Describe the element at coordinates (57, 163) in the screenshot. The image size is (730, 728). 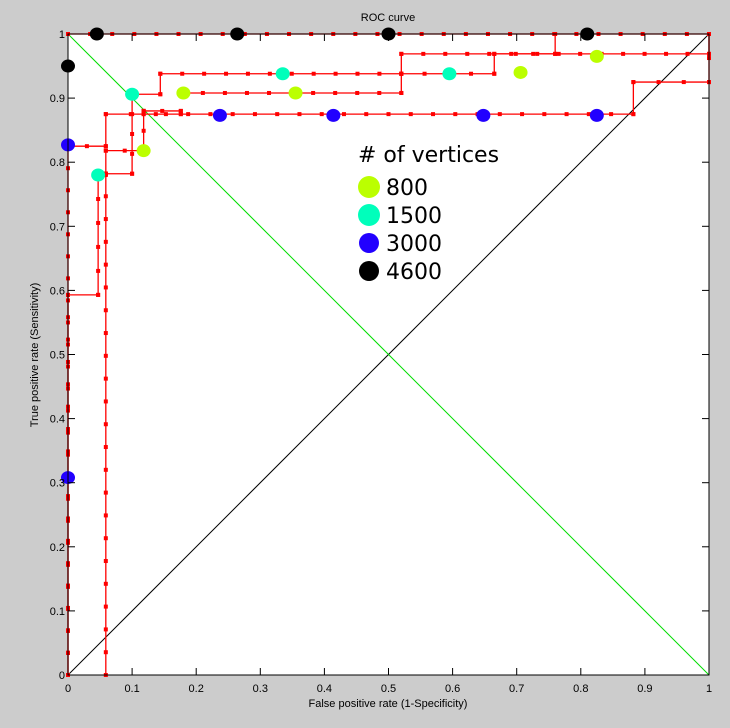
I see `y-tick-label: 0.8` at that location.